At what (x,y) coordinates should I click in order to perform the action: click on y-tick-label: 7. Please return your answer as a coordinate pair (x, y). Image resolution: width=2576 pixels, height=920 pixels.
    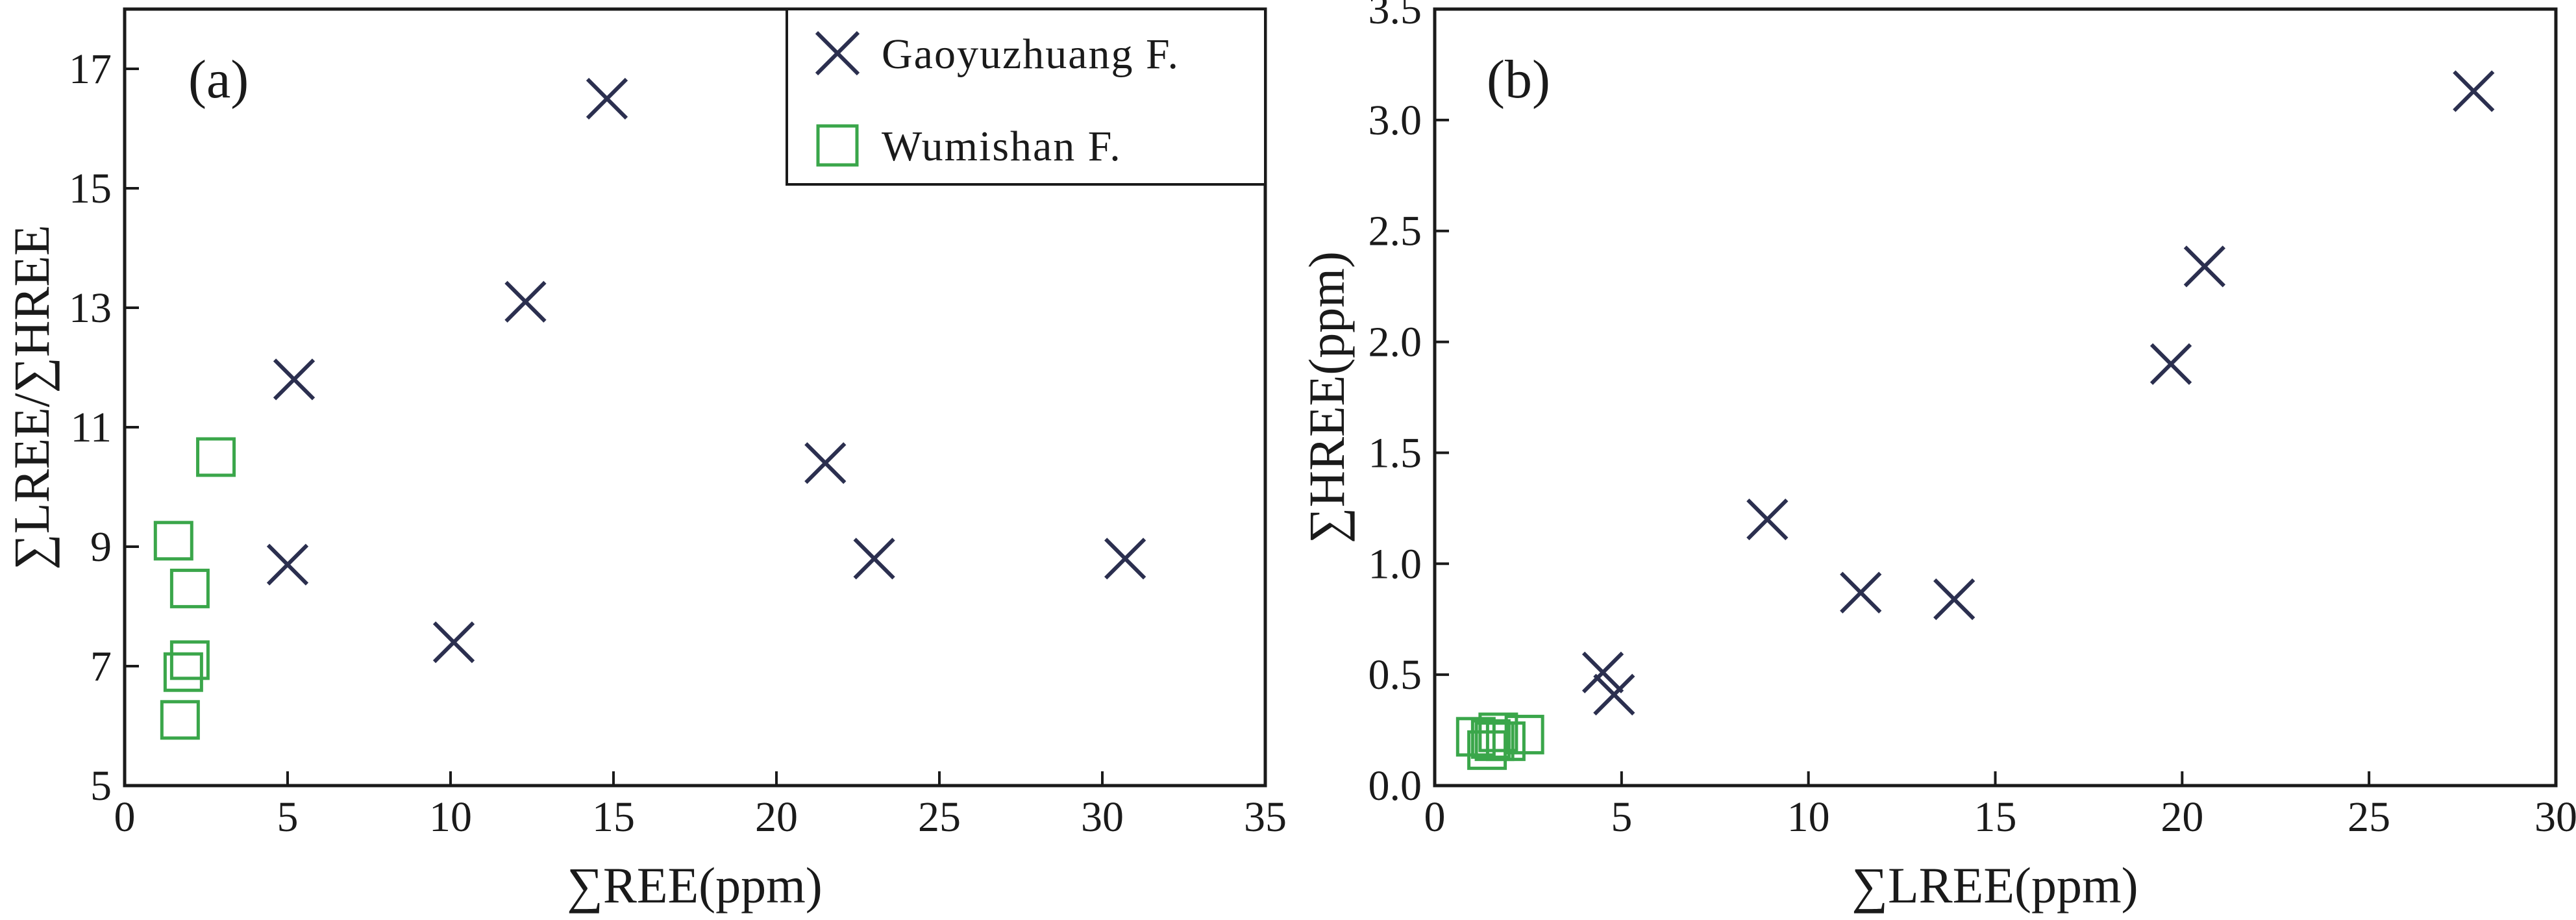
    Looking at the image, I should click on (101, 666).